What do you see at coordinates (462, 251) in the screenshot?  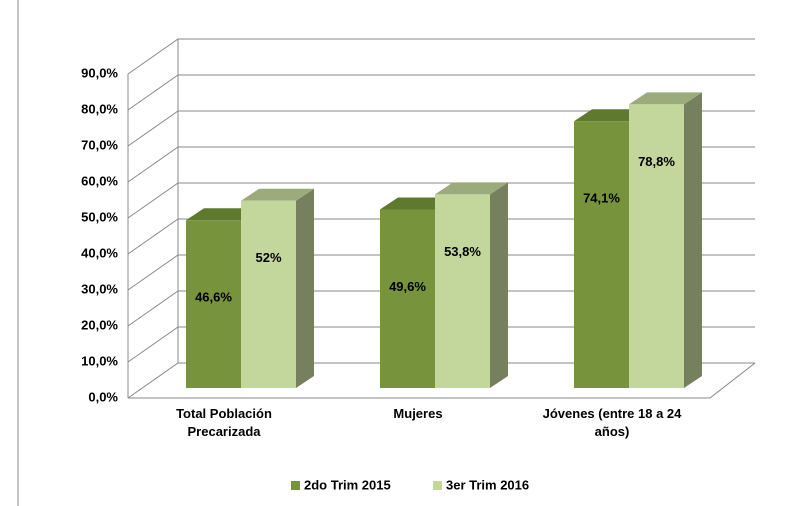 I see `value-label: 53,8%` at bounding box center [462, 251].